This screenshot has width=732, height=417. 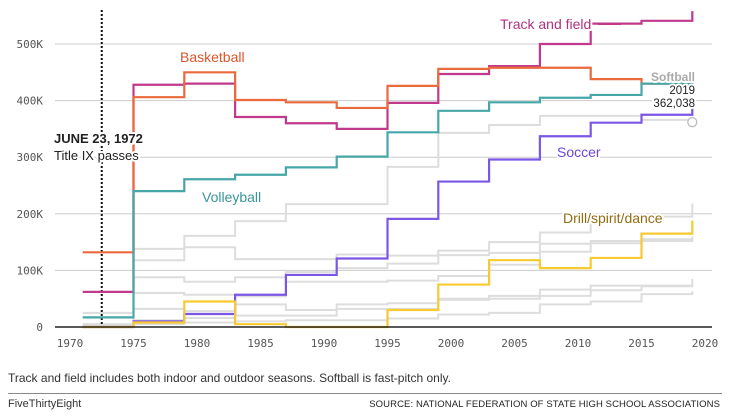 What do you see at coordinates (231, 197) in the screenshot?
I see `label-volleyball: Volleyball` at bounding box center [231, 197].